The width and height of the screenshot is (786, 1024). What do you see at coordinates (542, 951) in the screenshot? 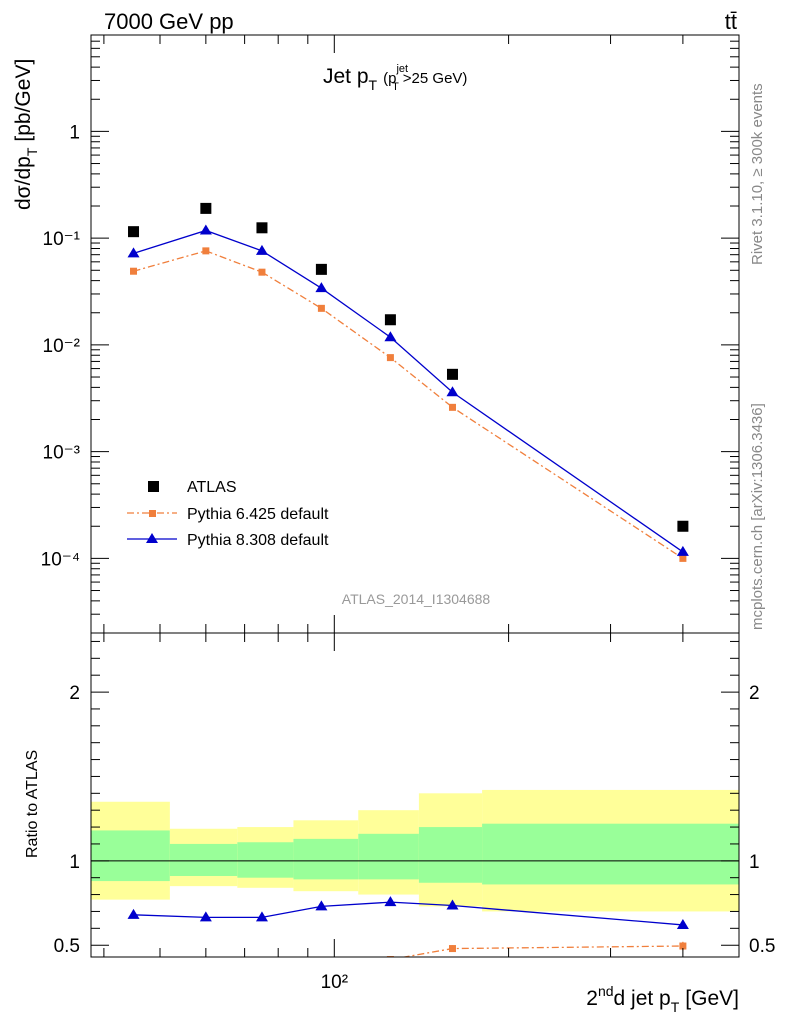
I see `ratio-pythia6-line` at bounding box center [542, 951].